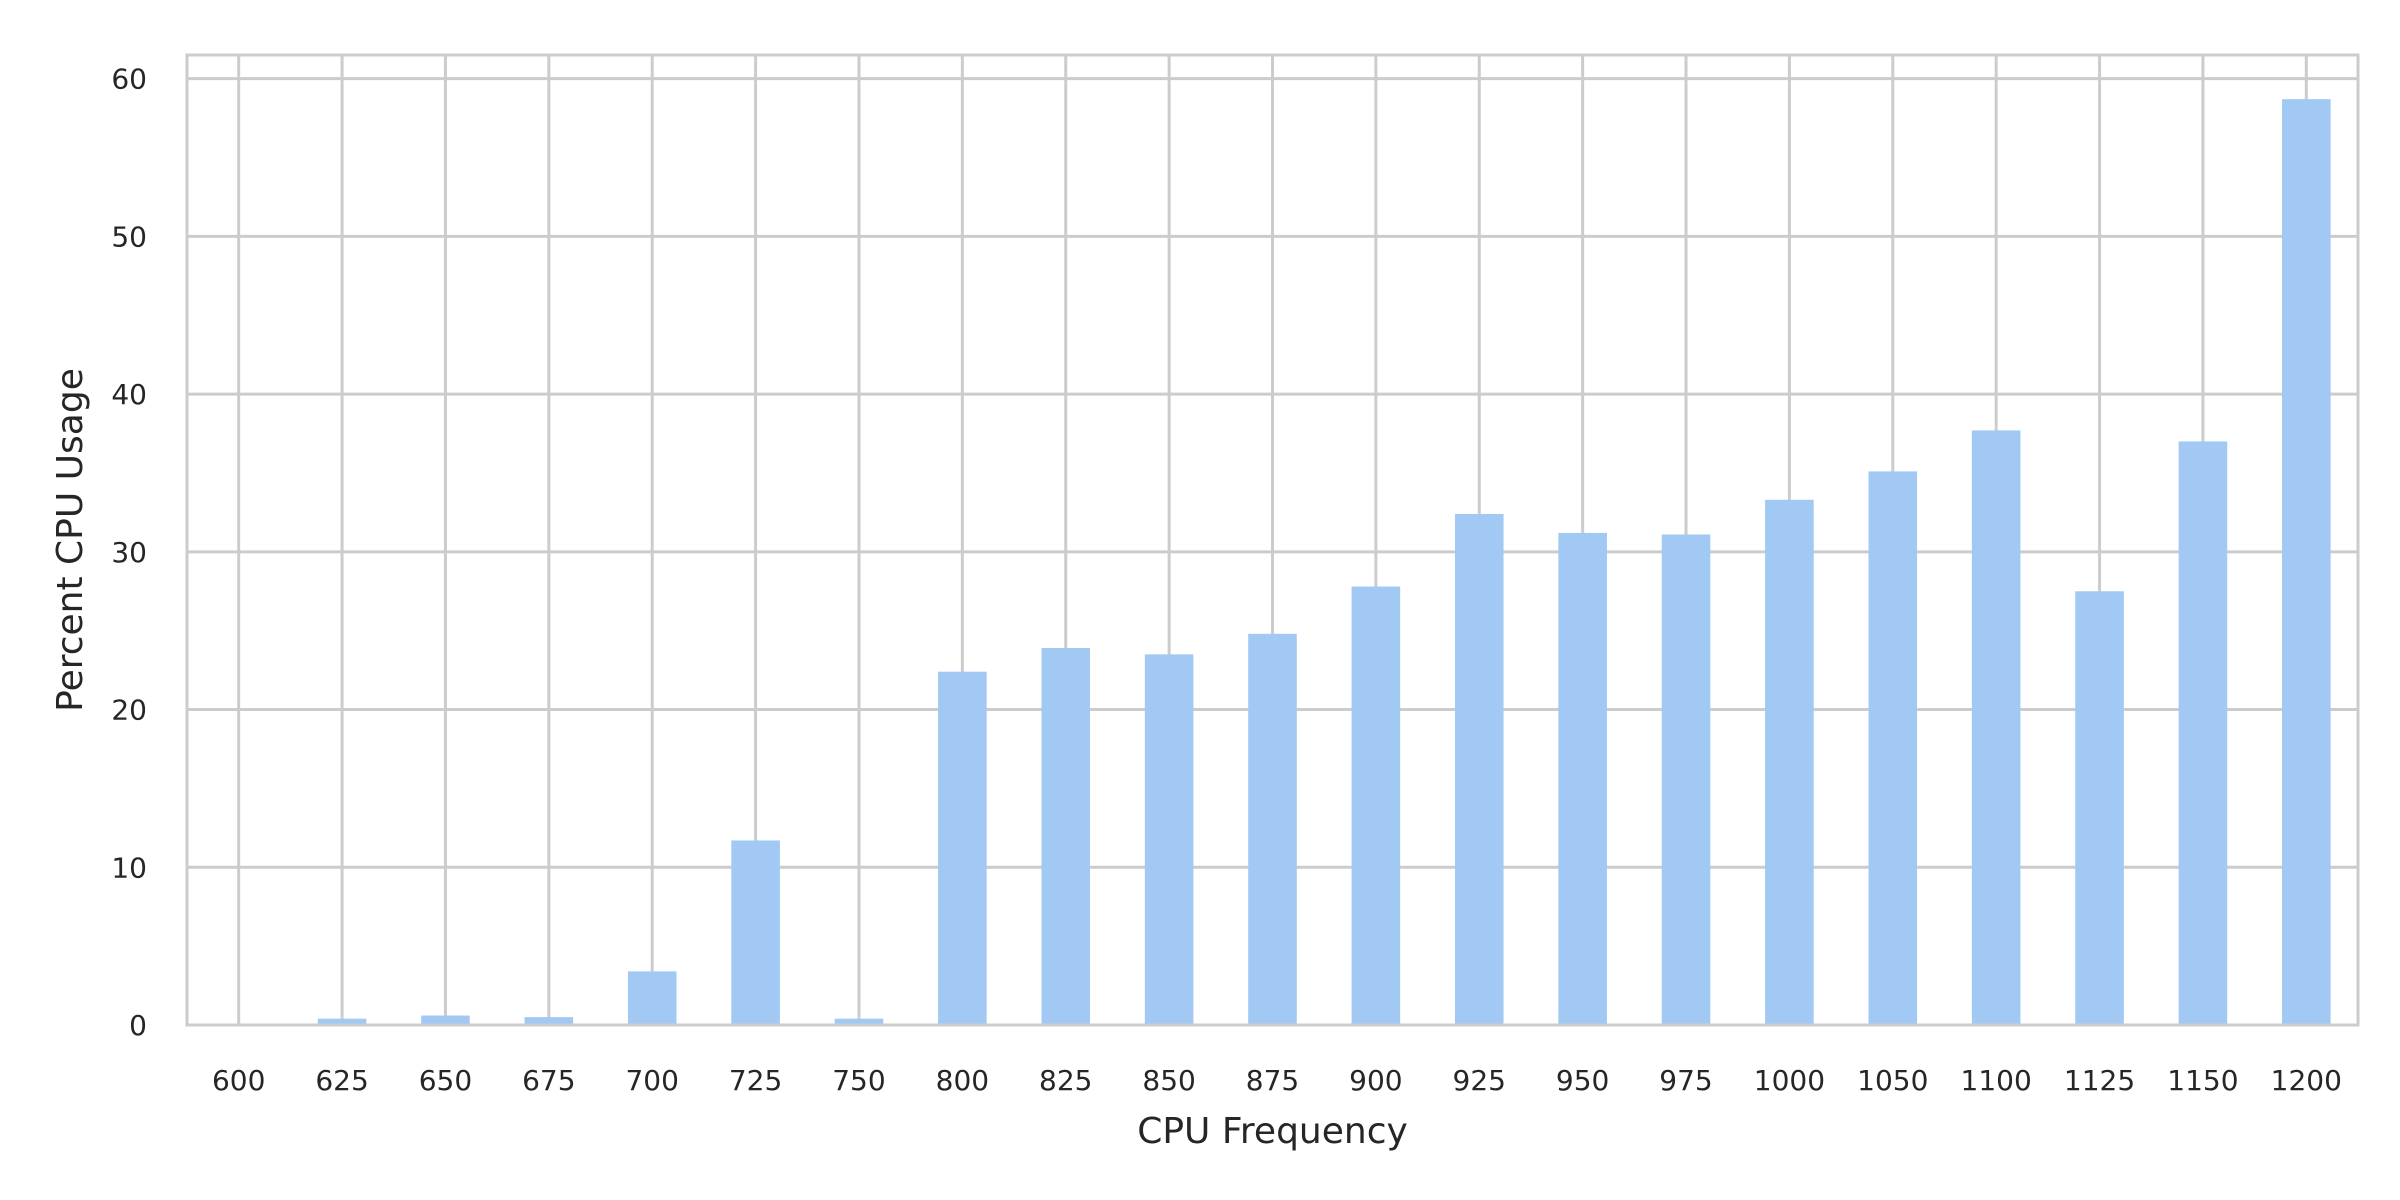  What do you see at coordinates (858, 1080) in the screenshot?
I see `x-tick-label: 750` at bounding box center [858, 1080].